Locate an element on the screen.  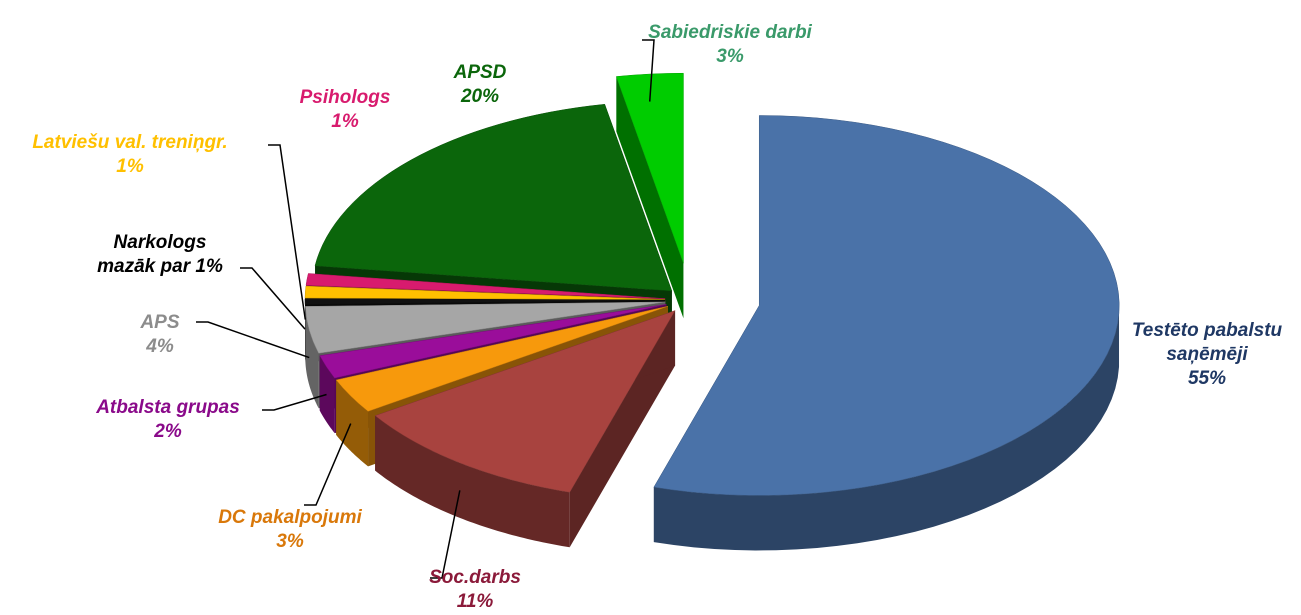
value-label: 2% is located at coordinates (168, 431).